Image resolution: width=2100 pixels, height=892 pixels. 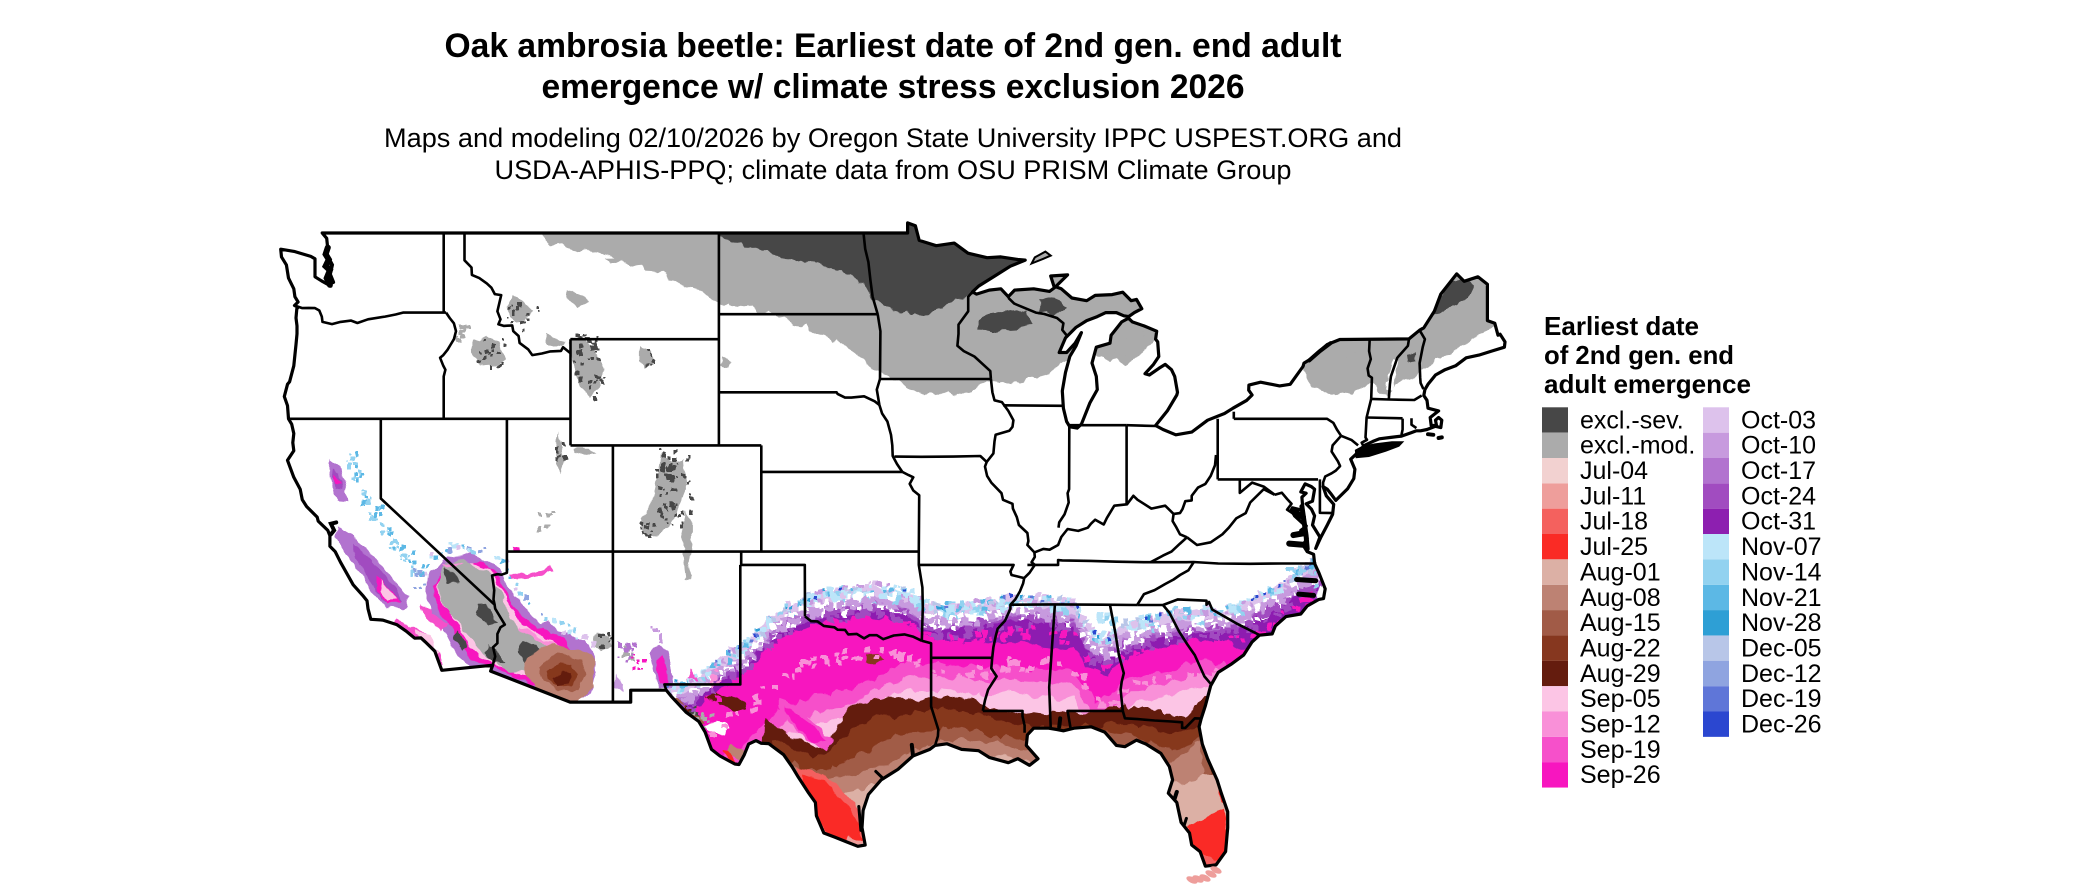 What do you see at coordinates (1781, 547) in the screenshot?
I see `svg-text: Nov-07` at bounding box center [1781, 547].